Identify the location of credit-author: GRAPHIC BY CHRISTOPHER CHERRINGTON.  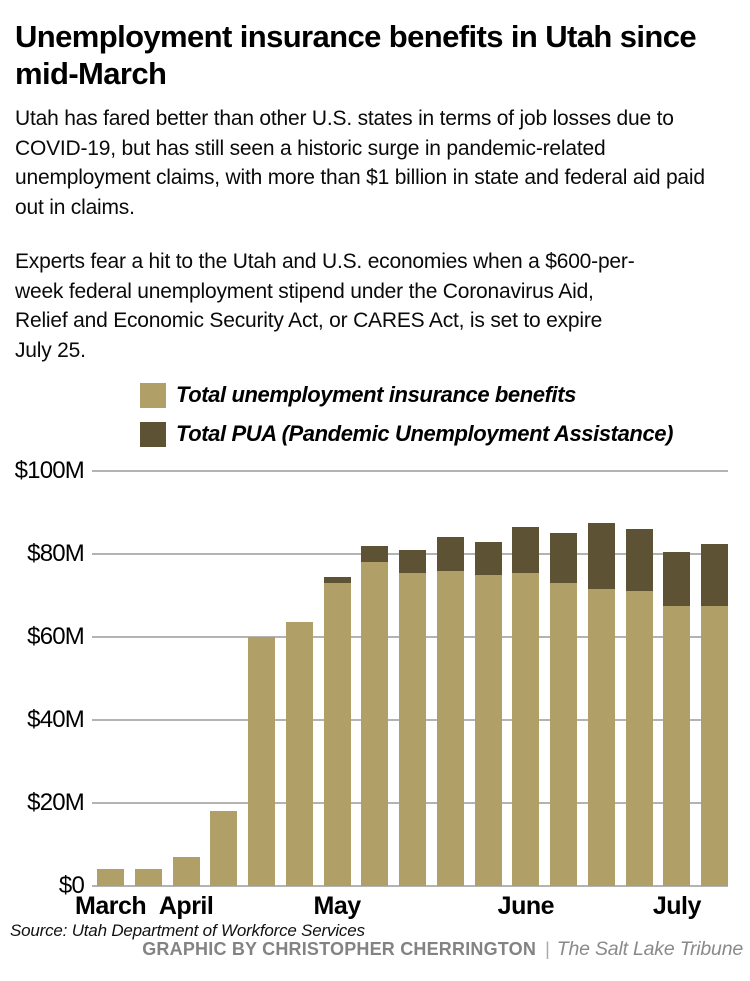
(339, 949).